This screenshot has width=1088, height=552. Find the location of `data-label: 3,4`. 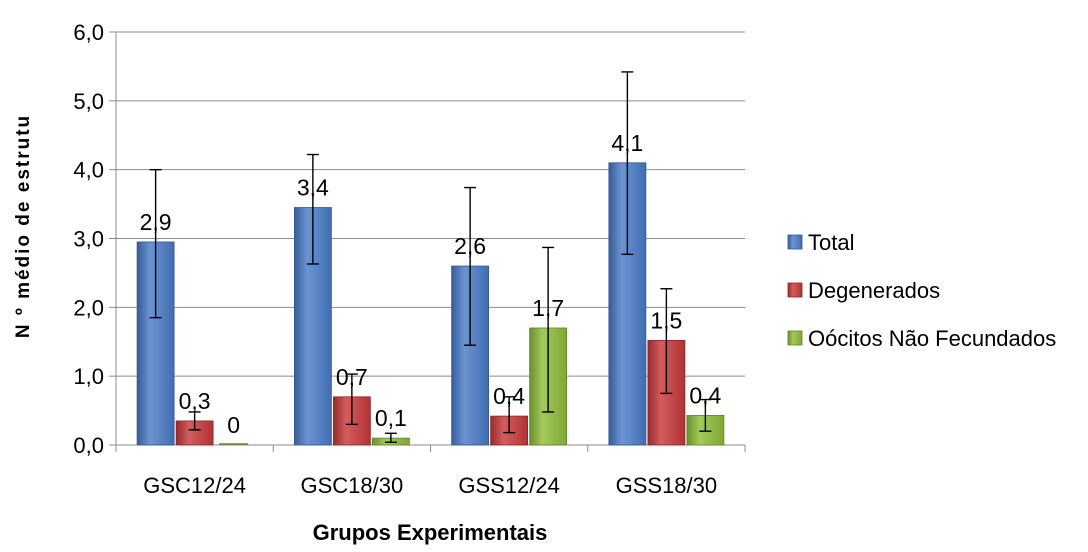

data-label: 3,4 is located at coordinates (313, 188).